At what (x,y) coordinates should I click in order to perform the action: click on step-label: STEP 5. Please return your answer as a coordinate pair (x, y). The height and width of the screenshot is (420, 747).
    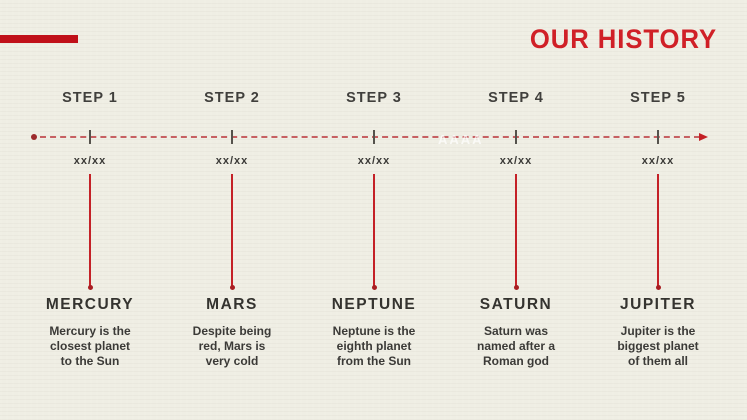
    Looking at the image, I should click on (658, 98).